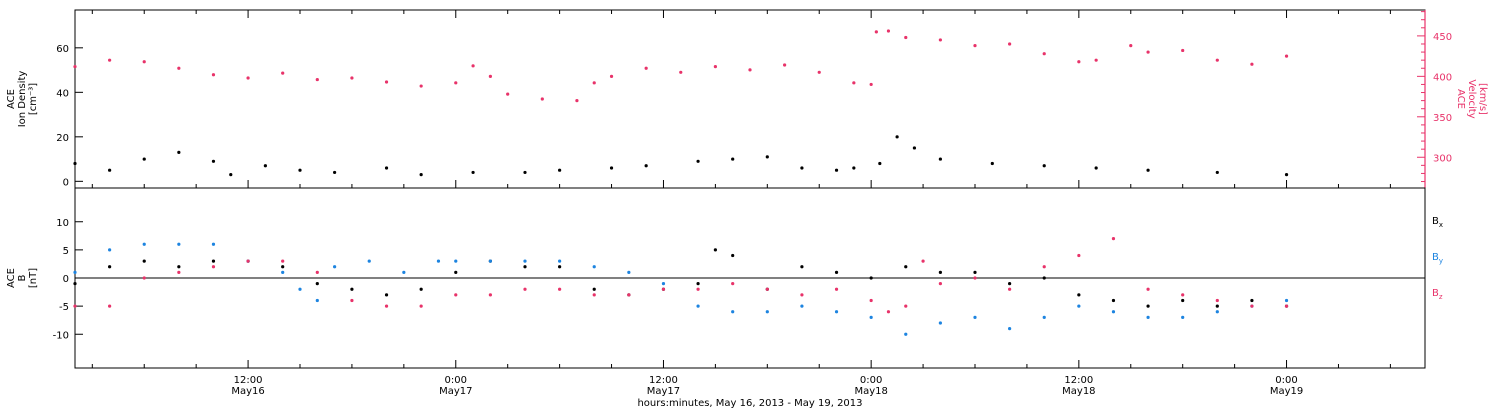  What do you see at coordinates (1437, 294) in the screenshot?
I see `legend-bz: Bz` at bounding box center [1437, 294].